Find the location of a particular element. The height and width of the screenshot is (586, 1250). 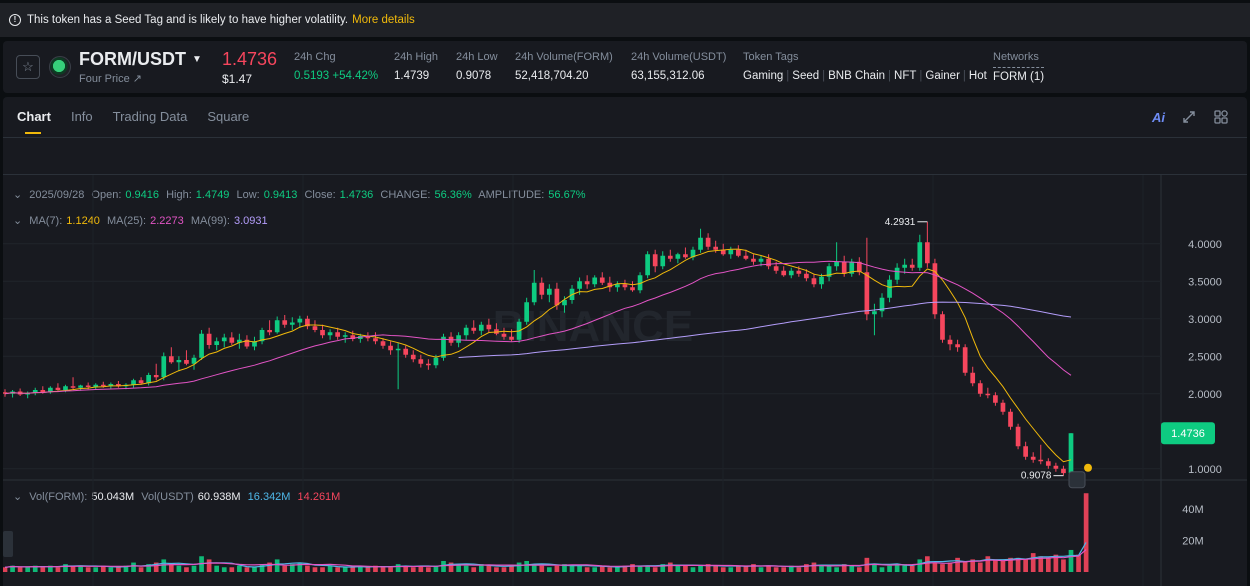

token-tags-label: Token Tags is located at coordinates (771, 57).